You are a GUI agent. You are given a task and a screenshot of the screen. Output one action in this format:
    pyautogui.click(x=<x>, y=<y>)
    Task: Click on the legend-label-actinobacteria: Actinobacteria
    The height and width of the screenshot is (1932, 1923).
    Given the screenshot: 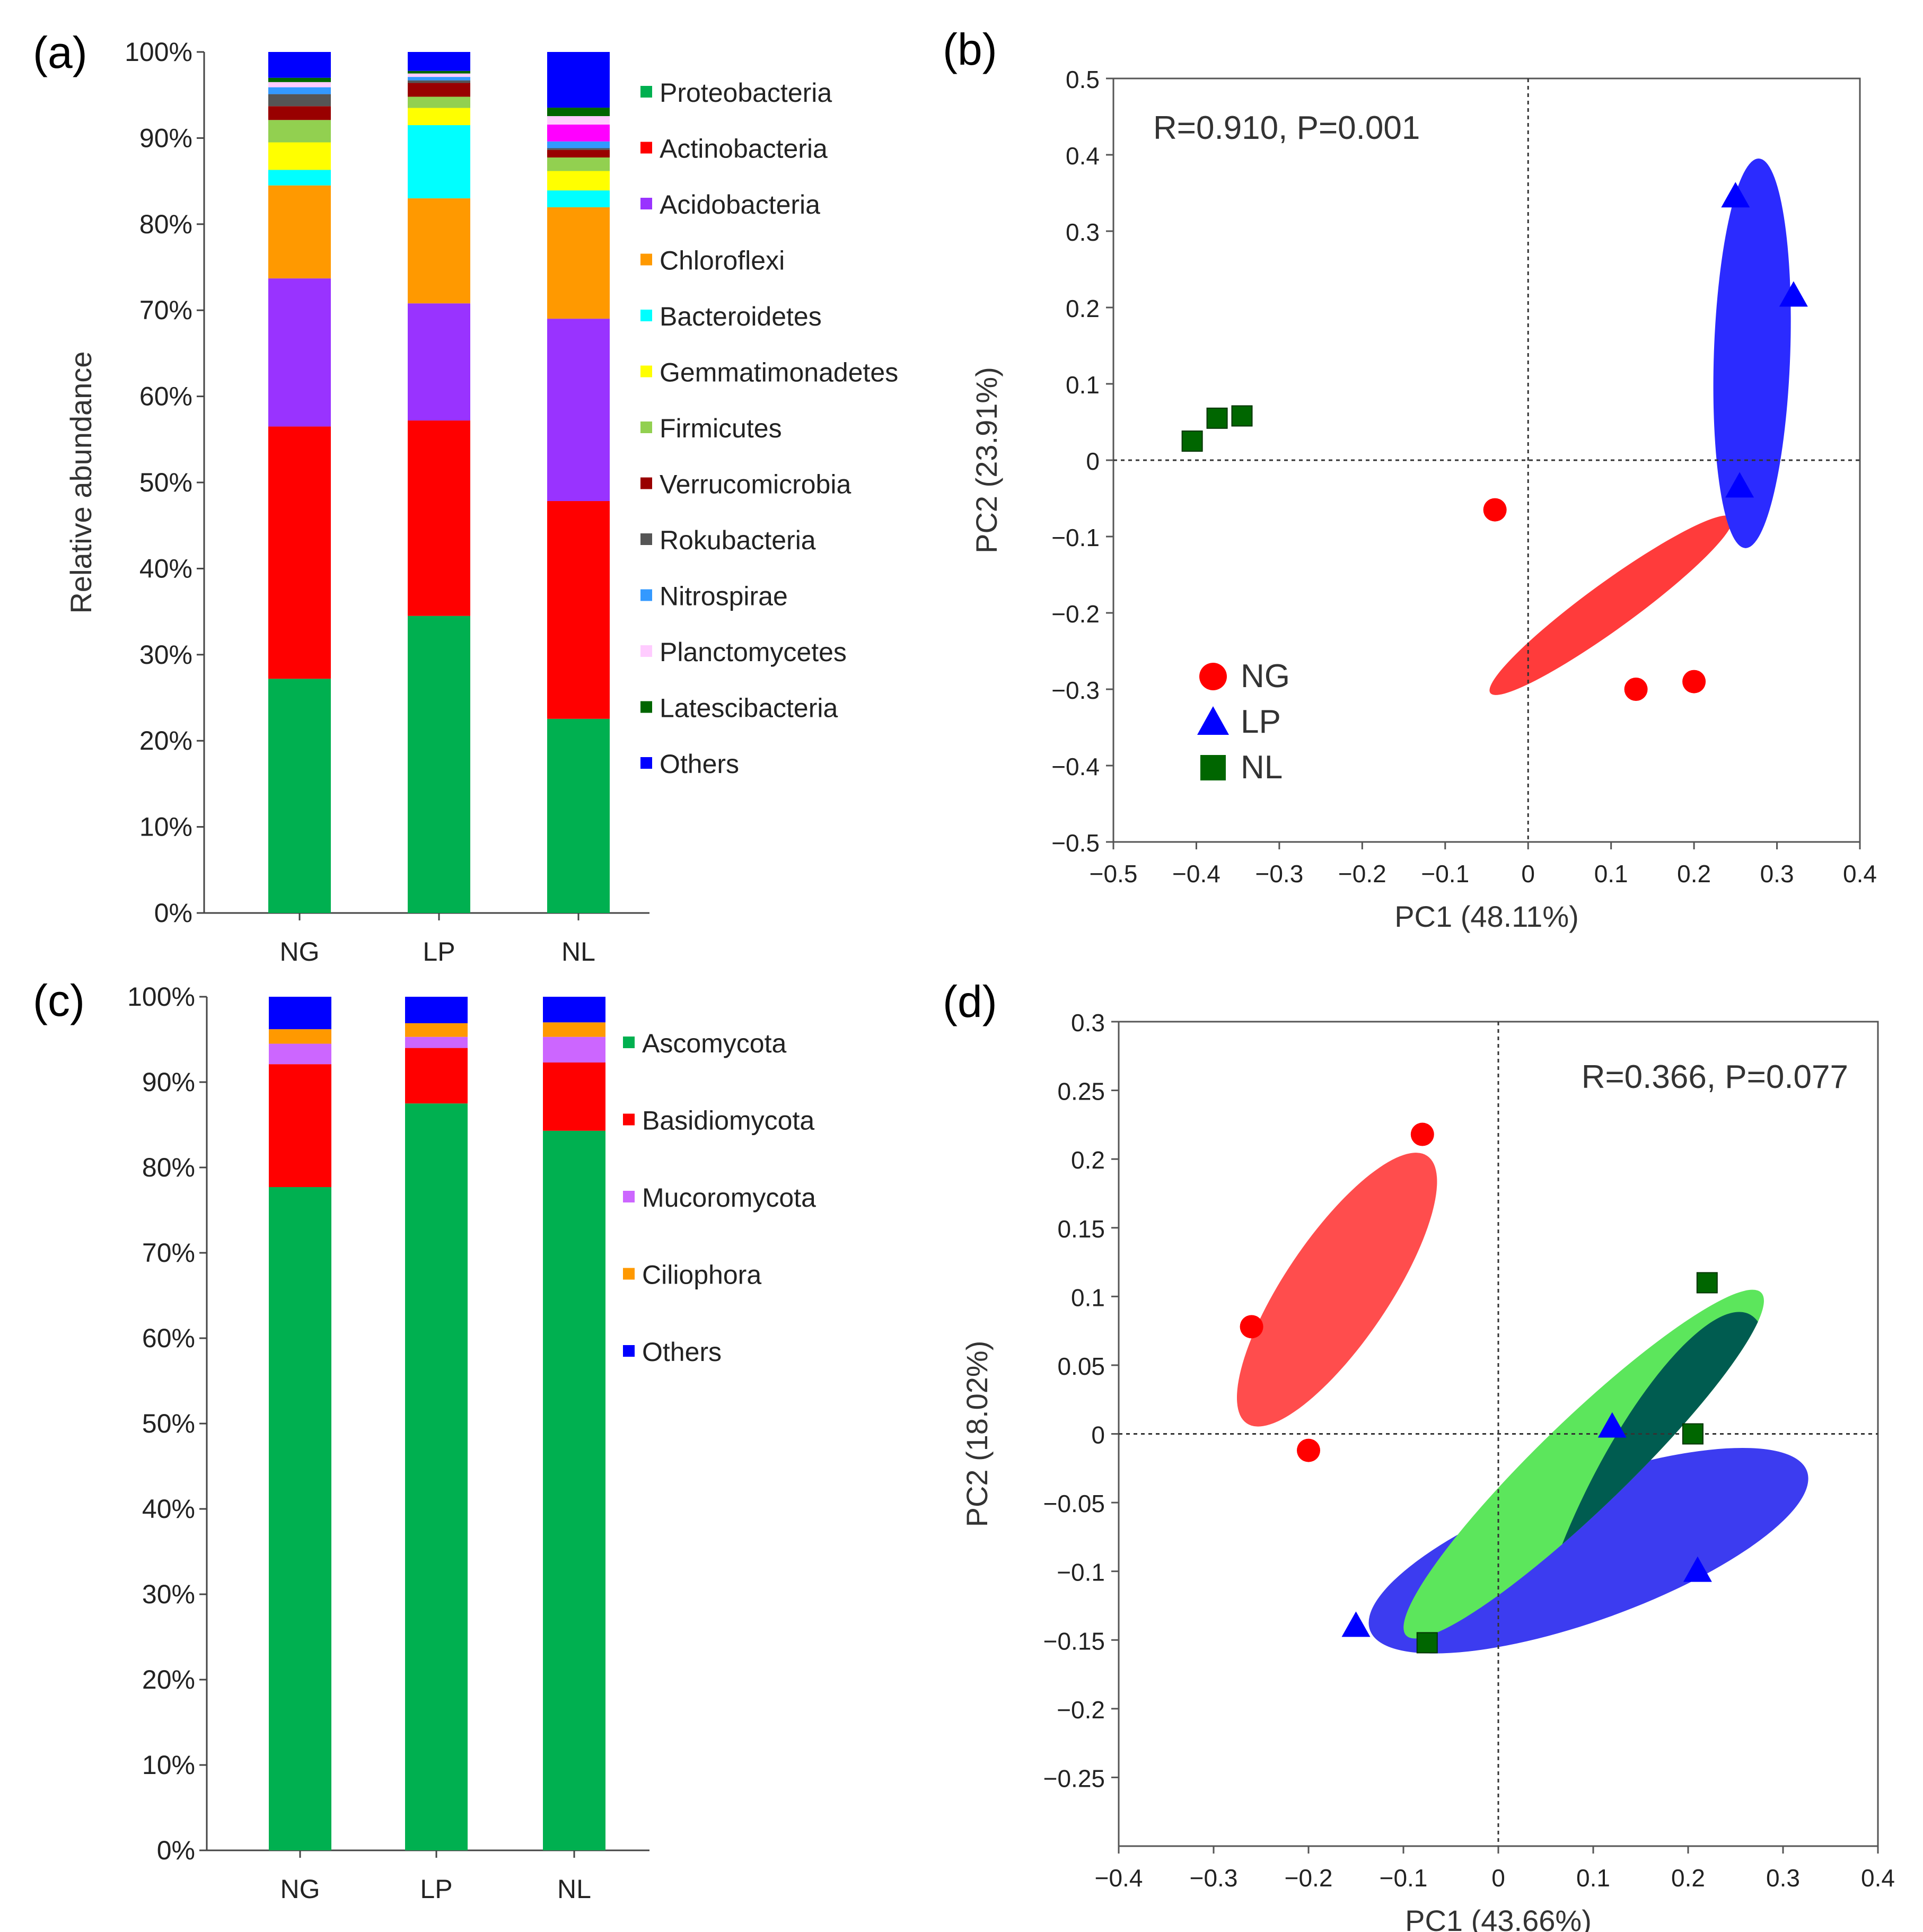 What is the action you would take?
    pyautogui.click(x=744, y=149)
    